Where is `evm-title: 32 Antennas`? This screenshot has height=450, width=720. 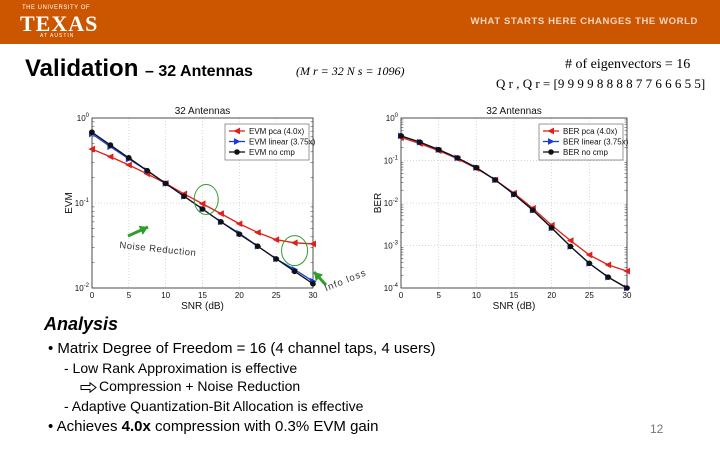
evm-title: 32 Antennas is located at coordinates (203, 111).